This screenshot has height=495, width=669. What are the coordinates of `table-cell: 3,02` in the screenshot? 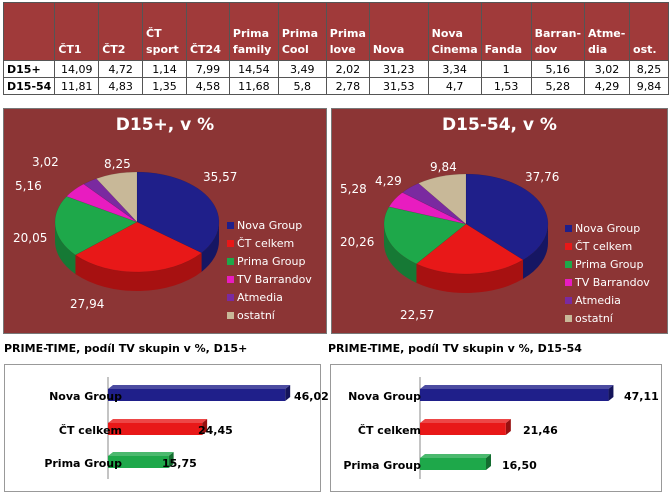 It's located at (607, 69).